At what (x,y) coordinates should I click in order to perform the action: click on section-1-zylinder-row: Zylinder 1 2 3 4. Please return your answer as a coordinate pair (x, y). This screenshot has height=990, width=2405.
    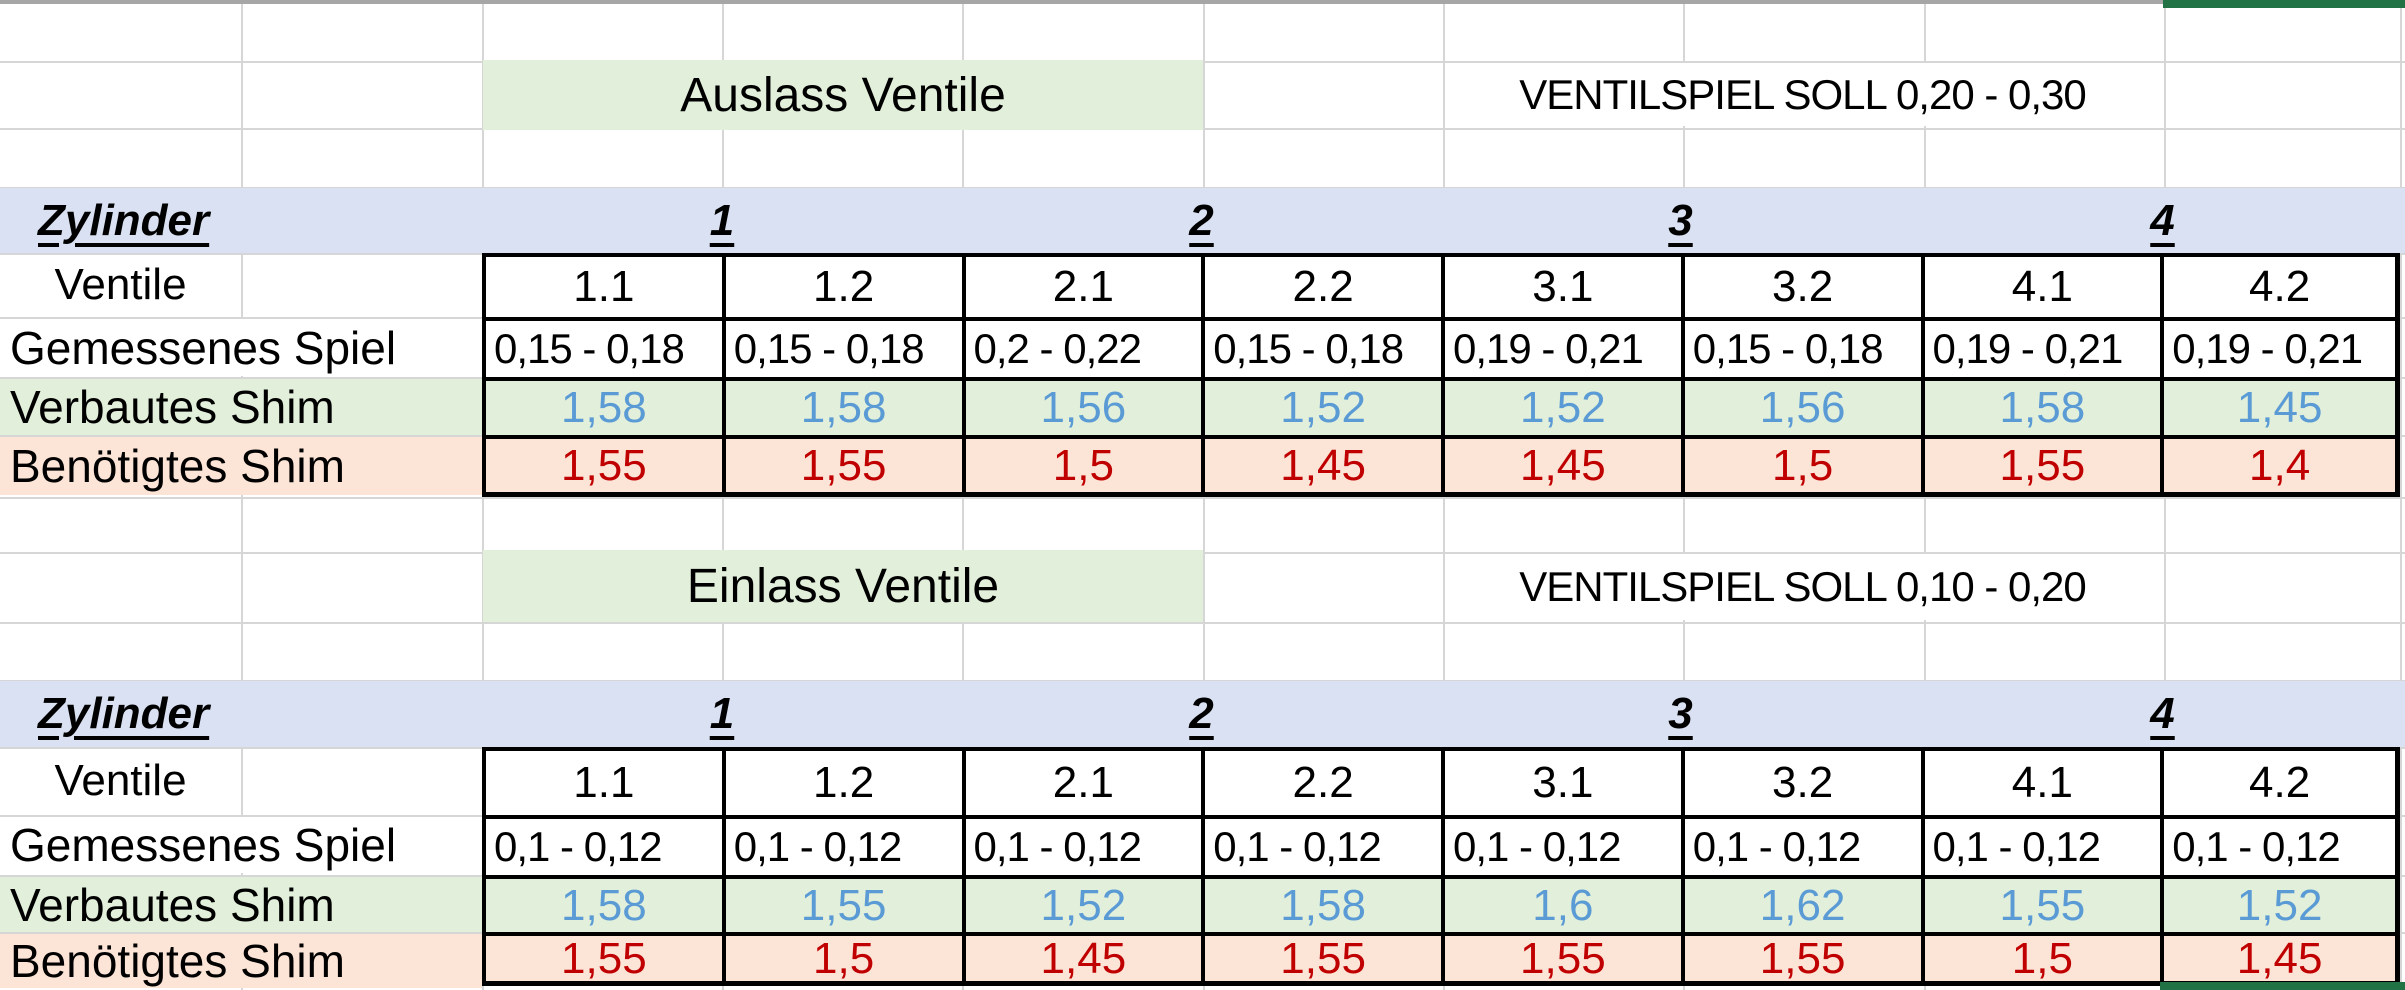
    Looking at the image, I should click on (1202, 220).